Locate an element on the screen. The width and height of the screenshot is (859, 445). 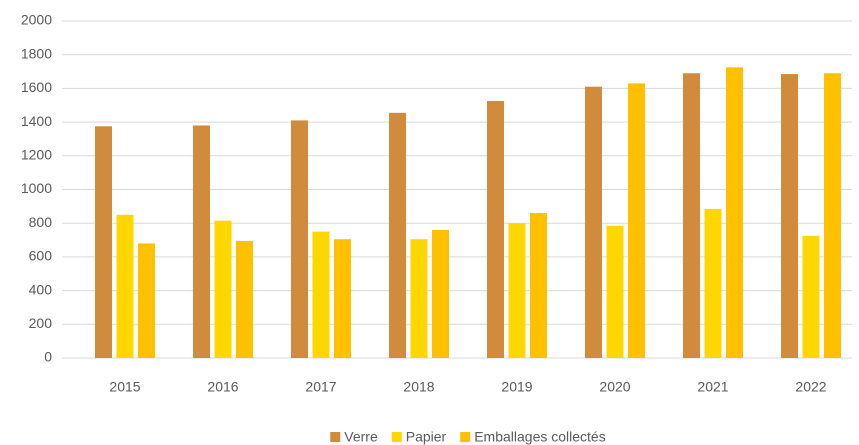
y-tick-label: 800 is located at coordinates (41, 222).